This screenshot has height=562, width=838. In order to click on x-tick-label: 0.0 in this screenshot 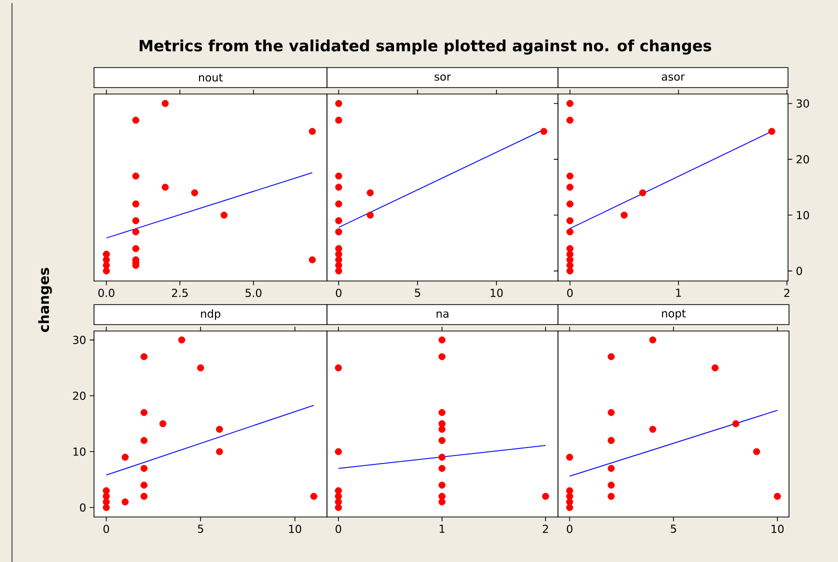, I will do `click(106, 292)`.